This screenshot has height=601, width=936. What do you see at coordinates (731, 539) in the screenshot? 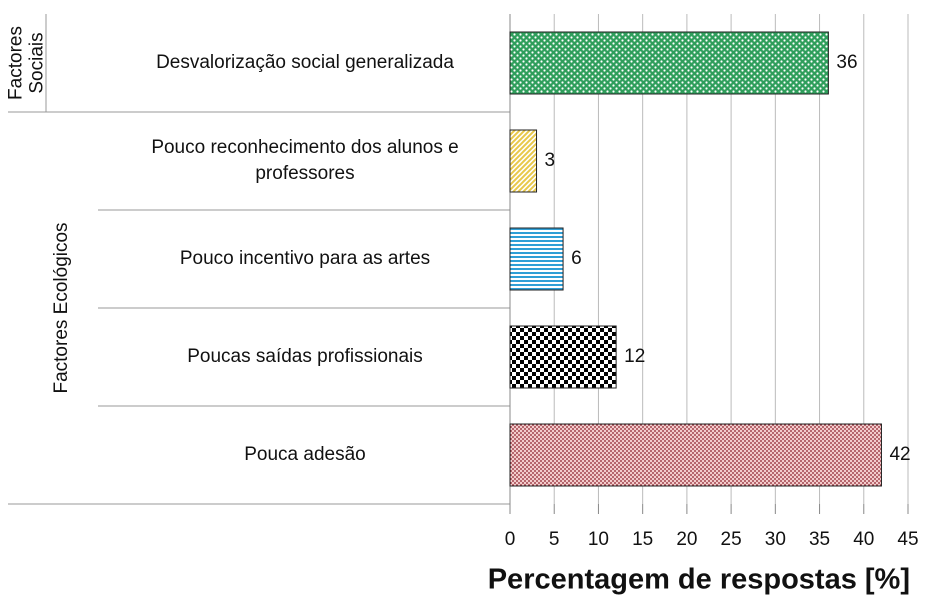
I see `x-tick-label: 25` at bounding box center [731, 539].